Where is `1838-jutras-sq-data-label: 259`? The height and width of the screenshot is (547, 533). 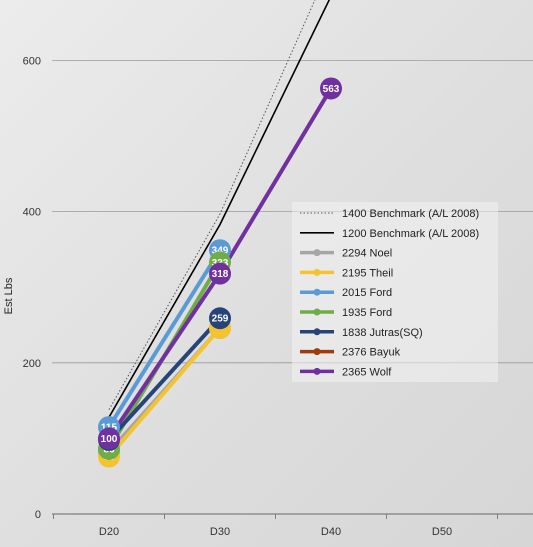
1838-jutras-sq-data-label: 259 is located at coordinates (220, 319).